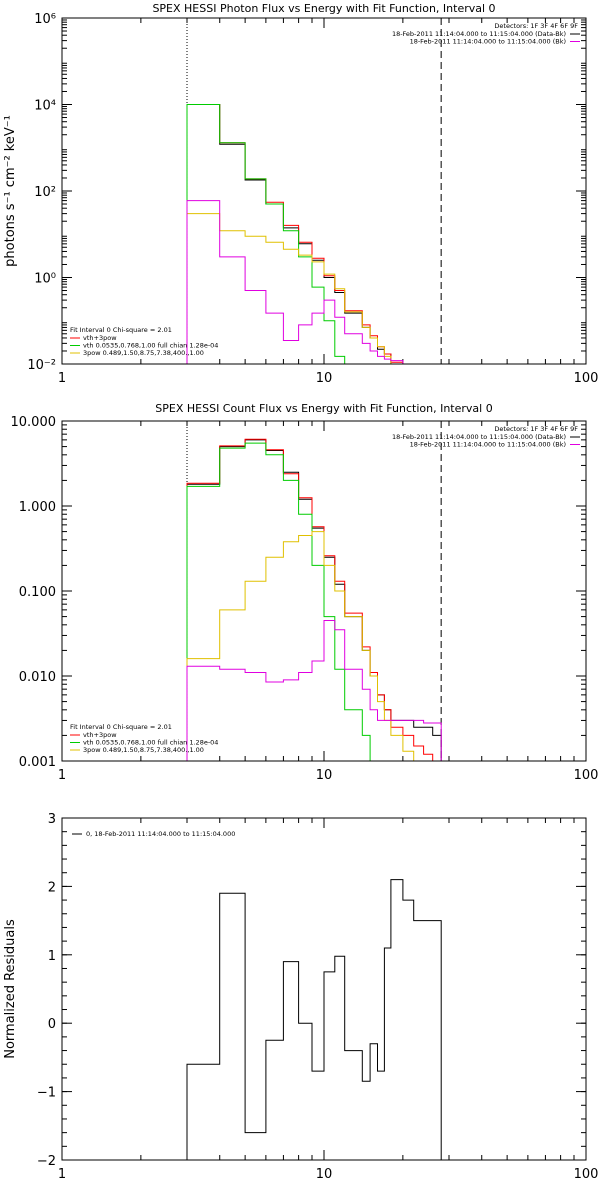 The width and height of the screenshot is (600, 1204). Describe the element at coordinates (37, 677) in the screenshot. I see `y-tick-label-1-1: 0.010` at that location.